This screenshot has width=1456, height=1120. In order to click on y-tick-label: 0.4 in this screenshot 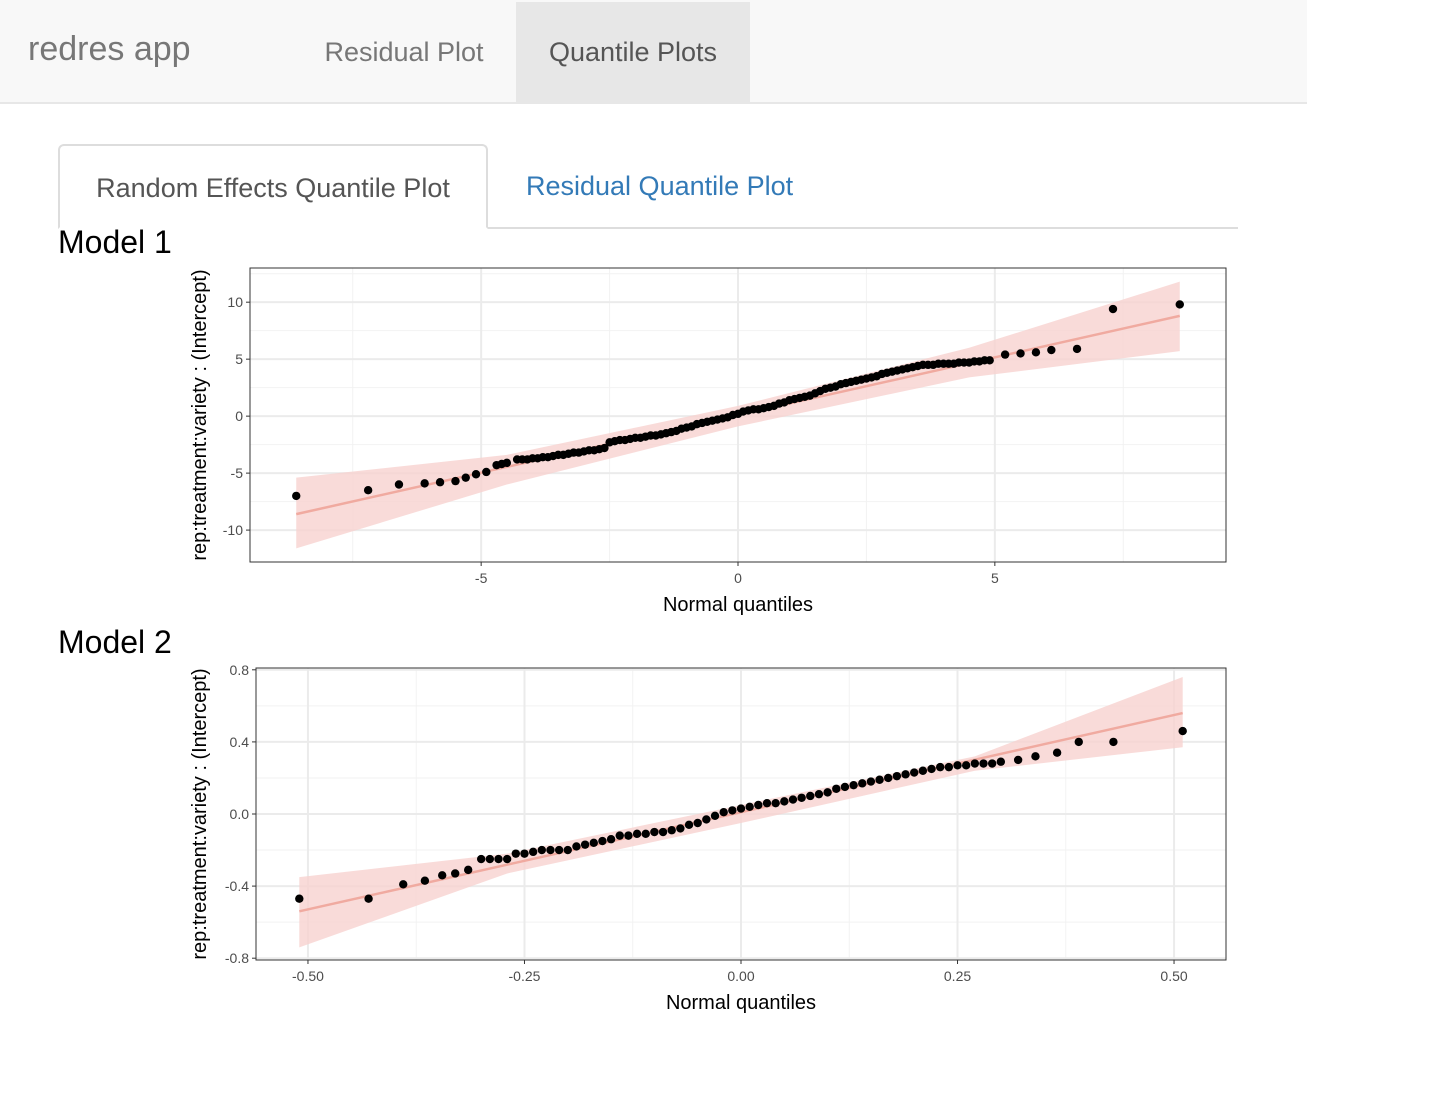, I will do `click(240, 742)`.